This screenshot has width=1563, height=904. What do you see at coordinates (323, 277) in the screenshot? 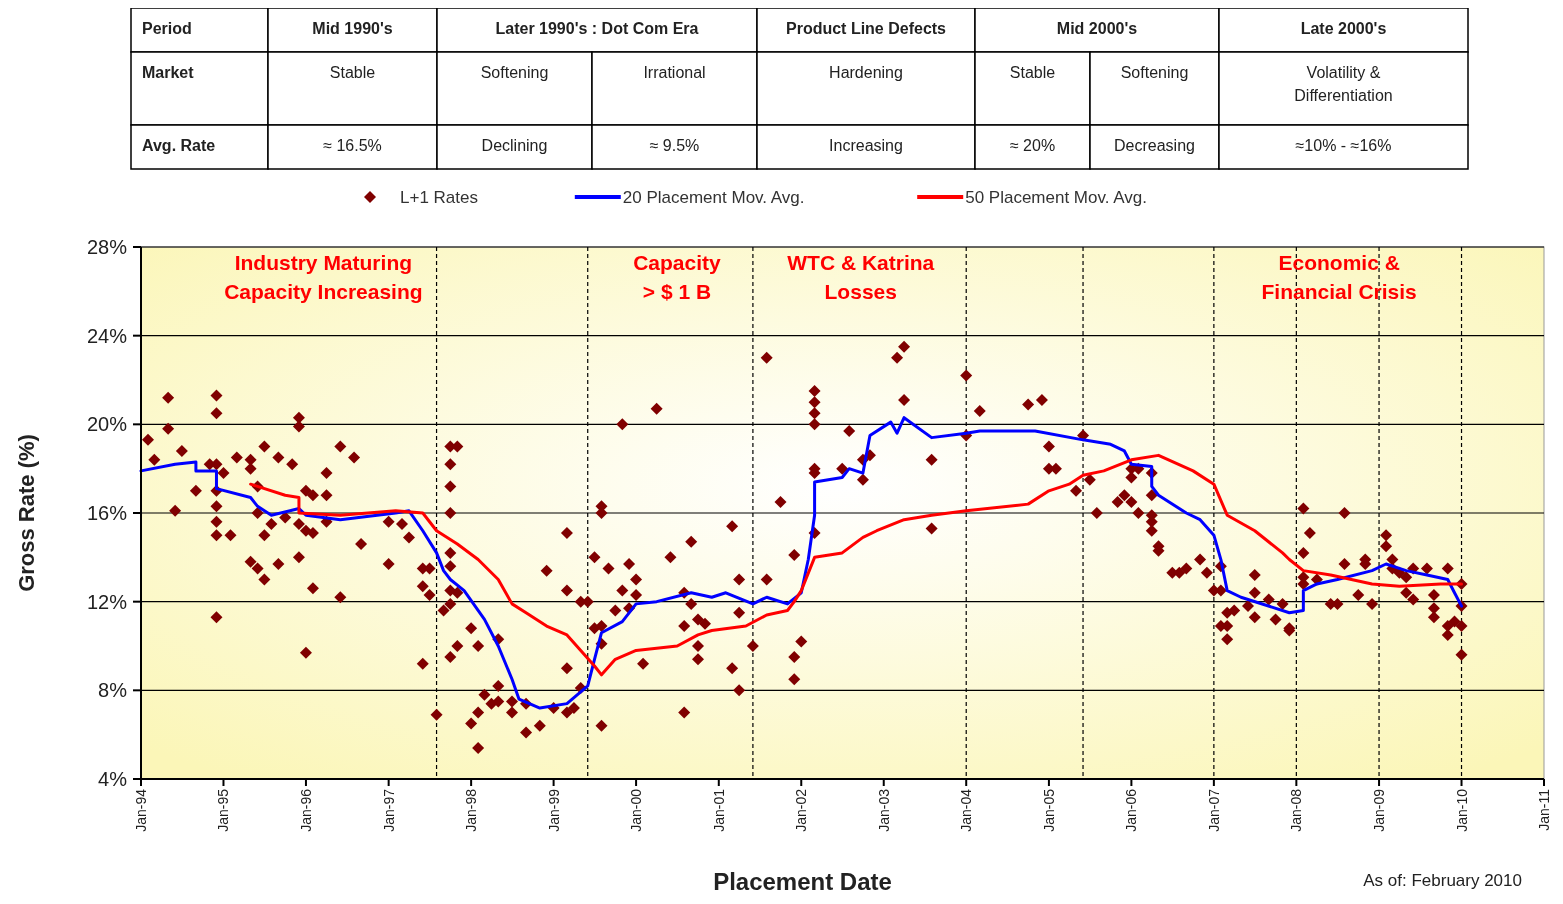
I see `annotation: Industry Maturing Capacity Increasing` at bounding box center [323, 277].